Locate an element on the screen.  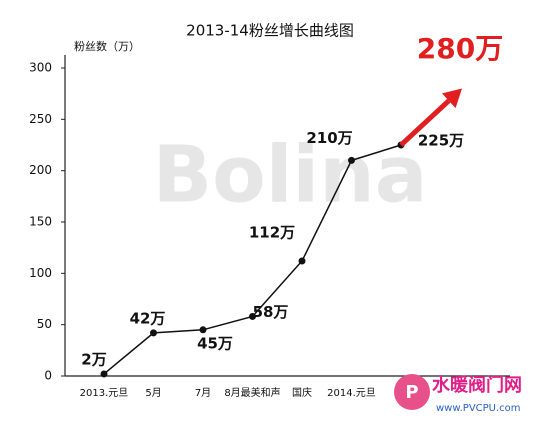
logo-icon is located at coordinates (412, 392).